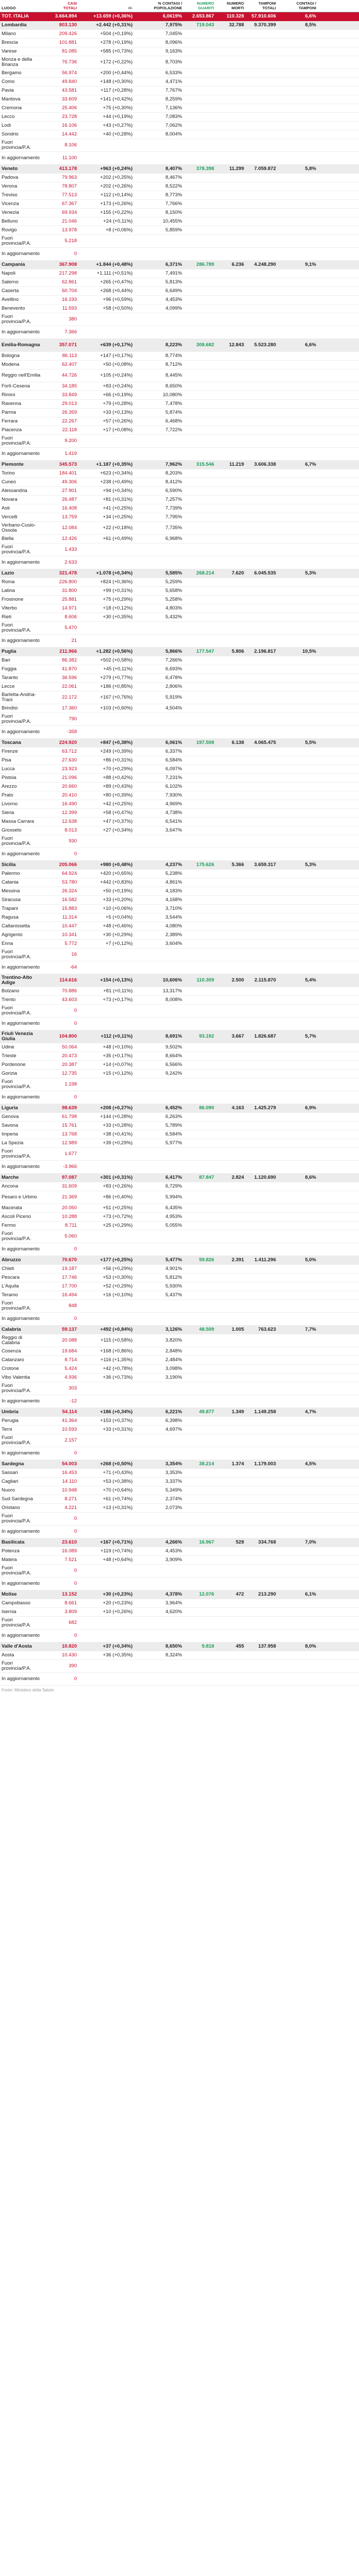 This screenshot has height=2576, width=359. I want to click on table-row: Enna 5.772 +7 (+0,12%) 3,604%, so click(179, 943).